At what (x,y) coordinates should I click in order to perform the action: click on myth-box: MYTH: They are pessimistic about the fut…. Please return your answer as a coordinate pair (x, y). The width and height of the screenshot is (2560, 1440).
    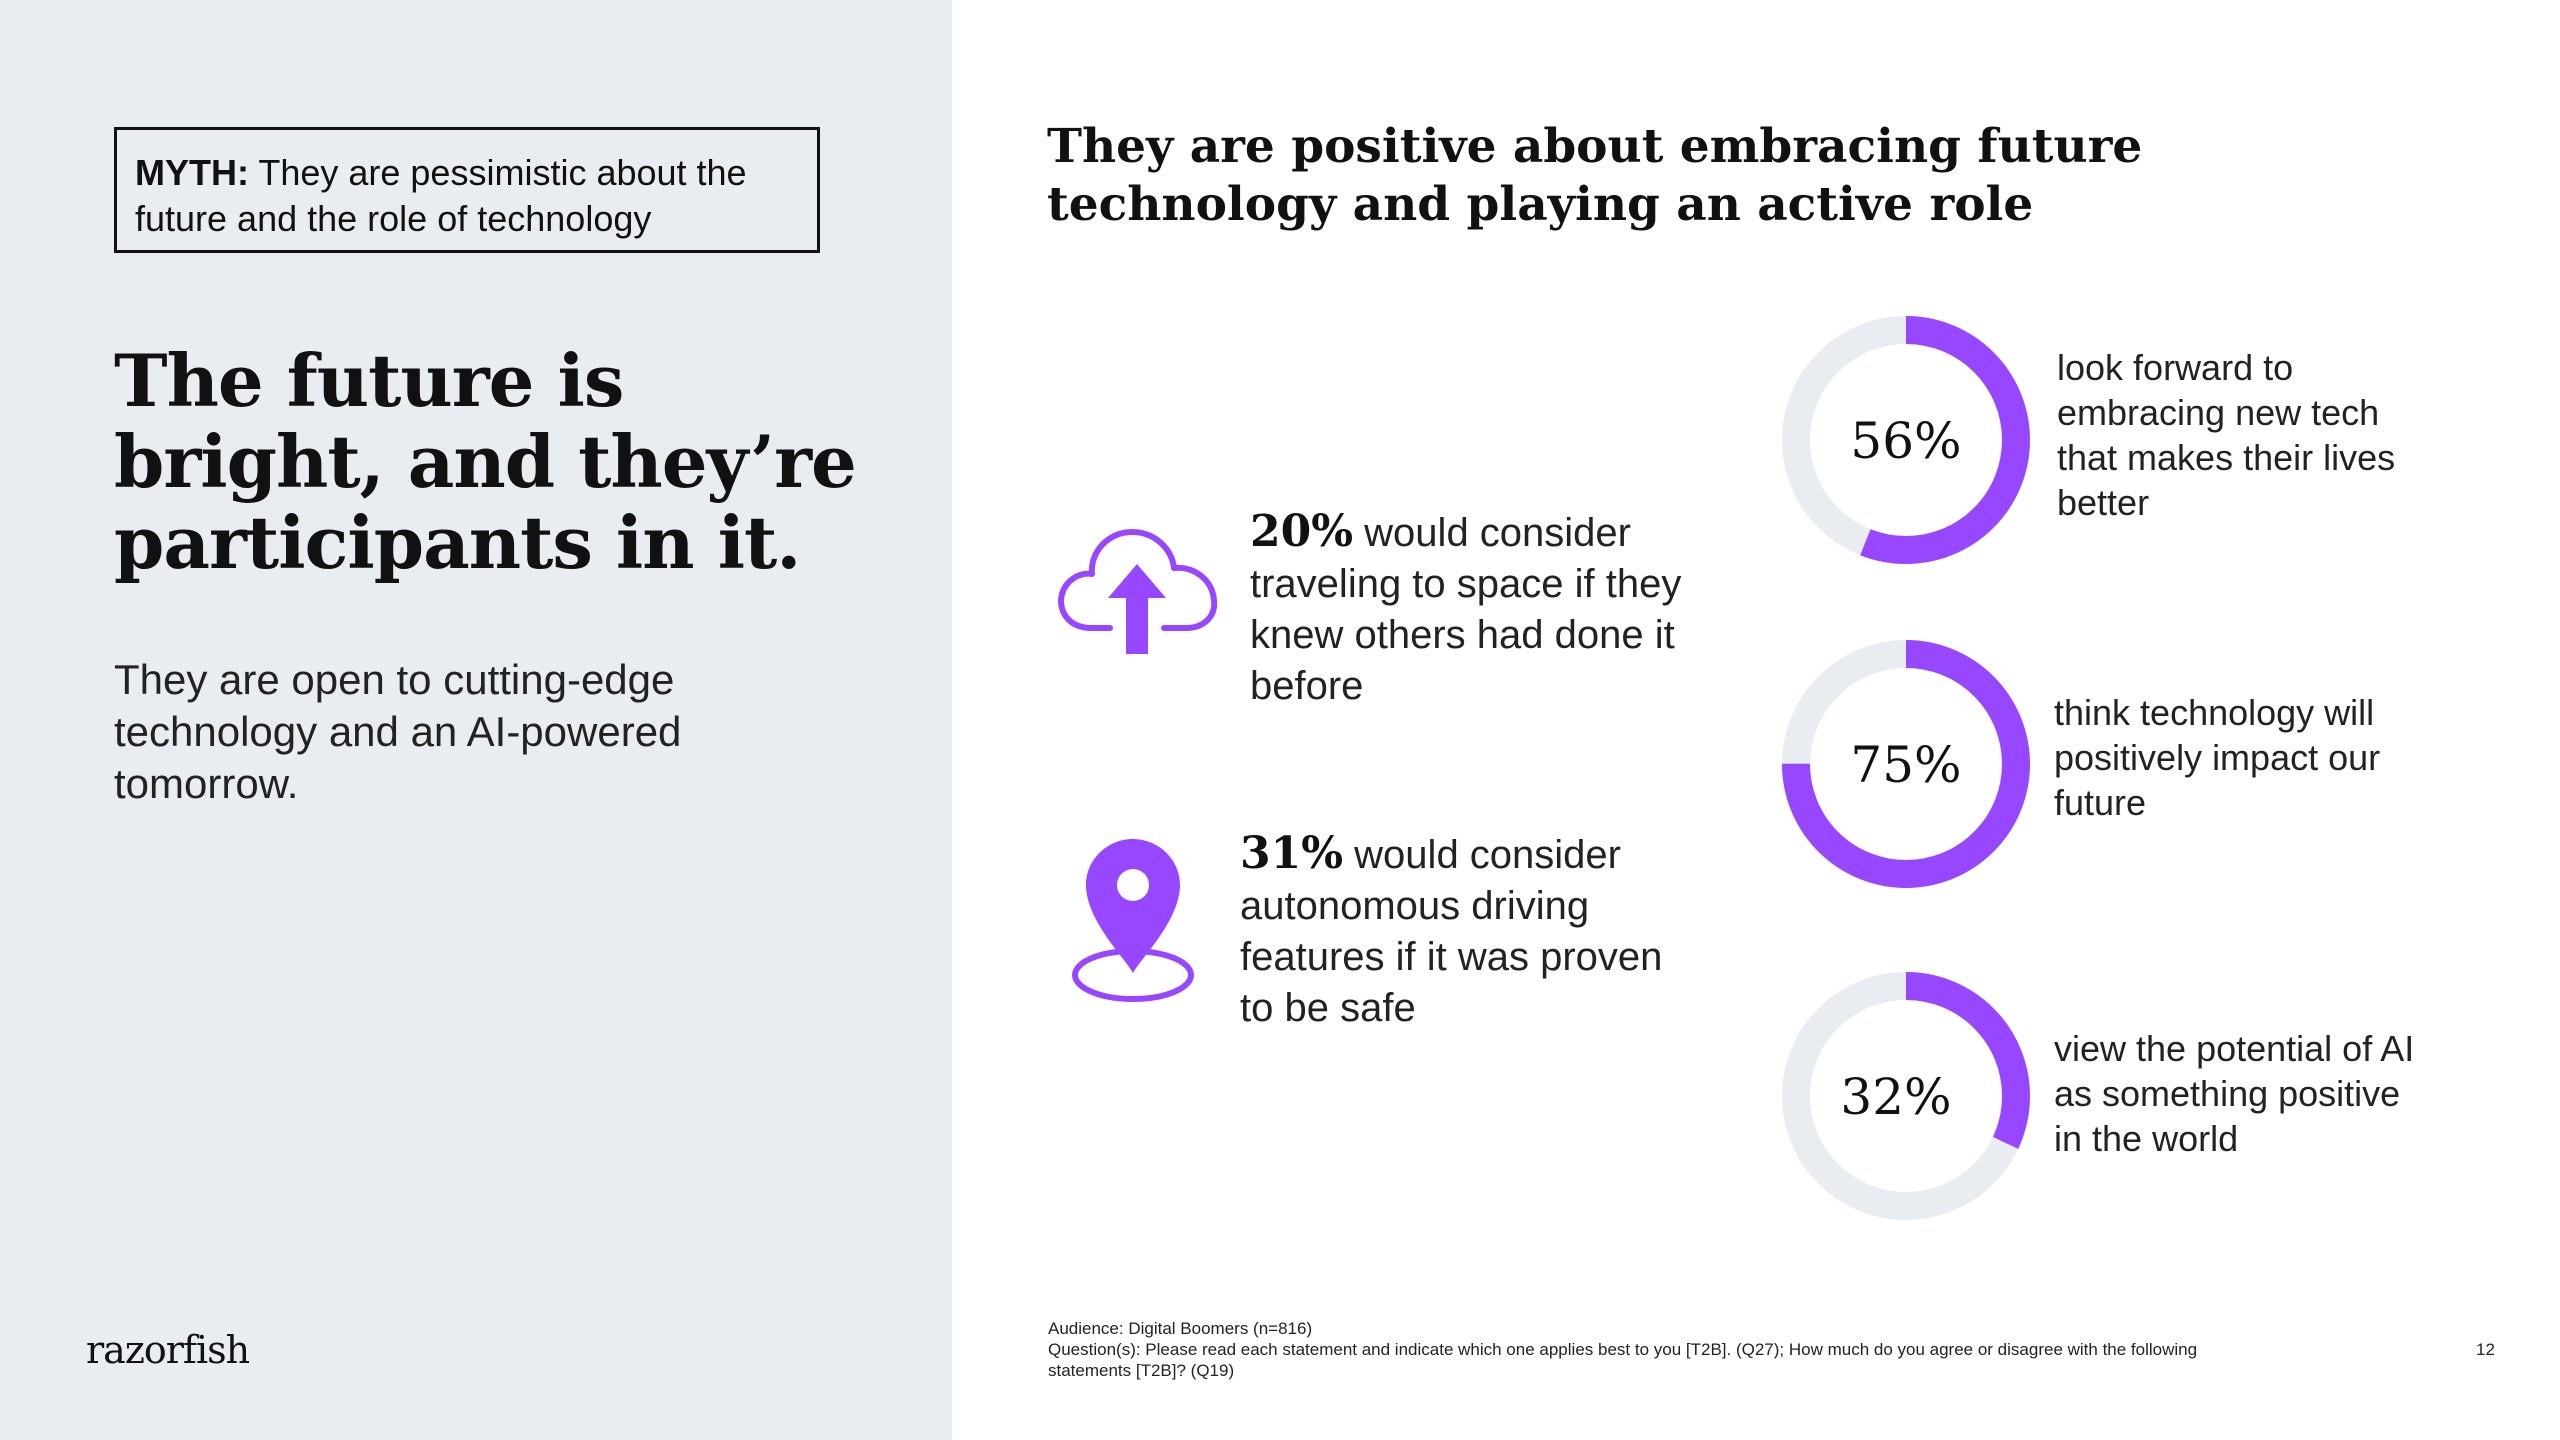
    Looking at the image, I should click on (467, 190).